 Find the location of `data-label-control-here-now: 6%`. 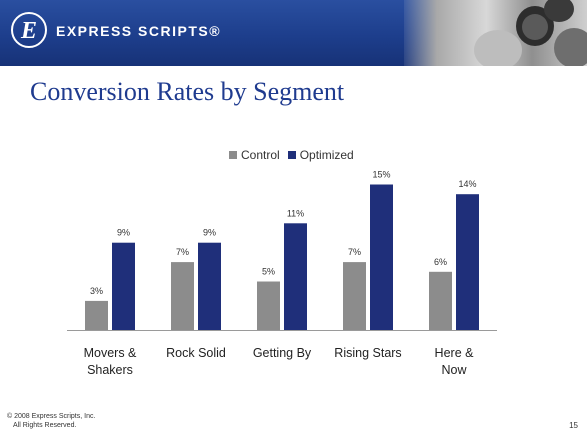

data-label-control-here-now: 6% is located at coordinates (440, 262).